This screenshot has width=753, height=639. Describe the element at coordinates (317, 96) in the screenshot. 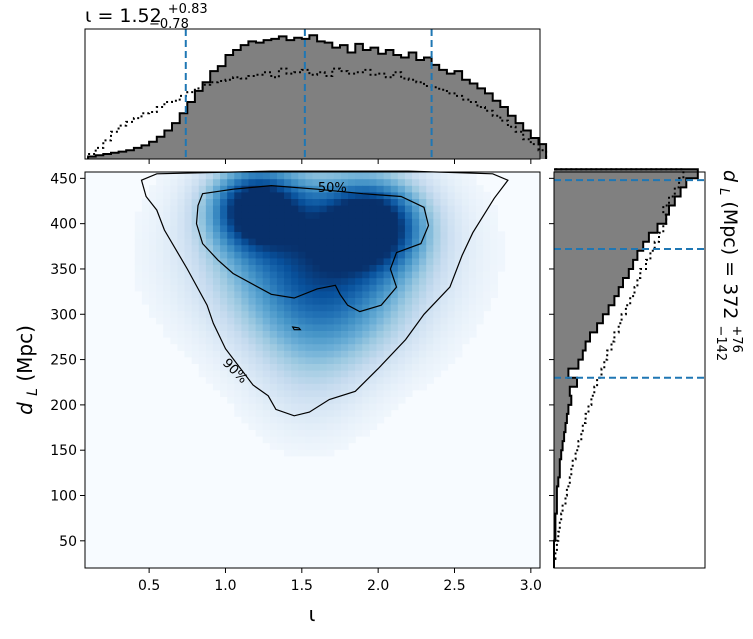

I see `iota-posterior-outline` at that location.